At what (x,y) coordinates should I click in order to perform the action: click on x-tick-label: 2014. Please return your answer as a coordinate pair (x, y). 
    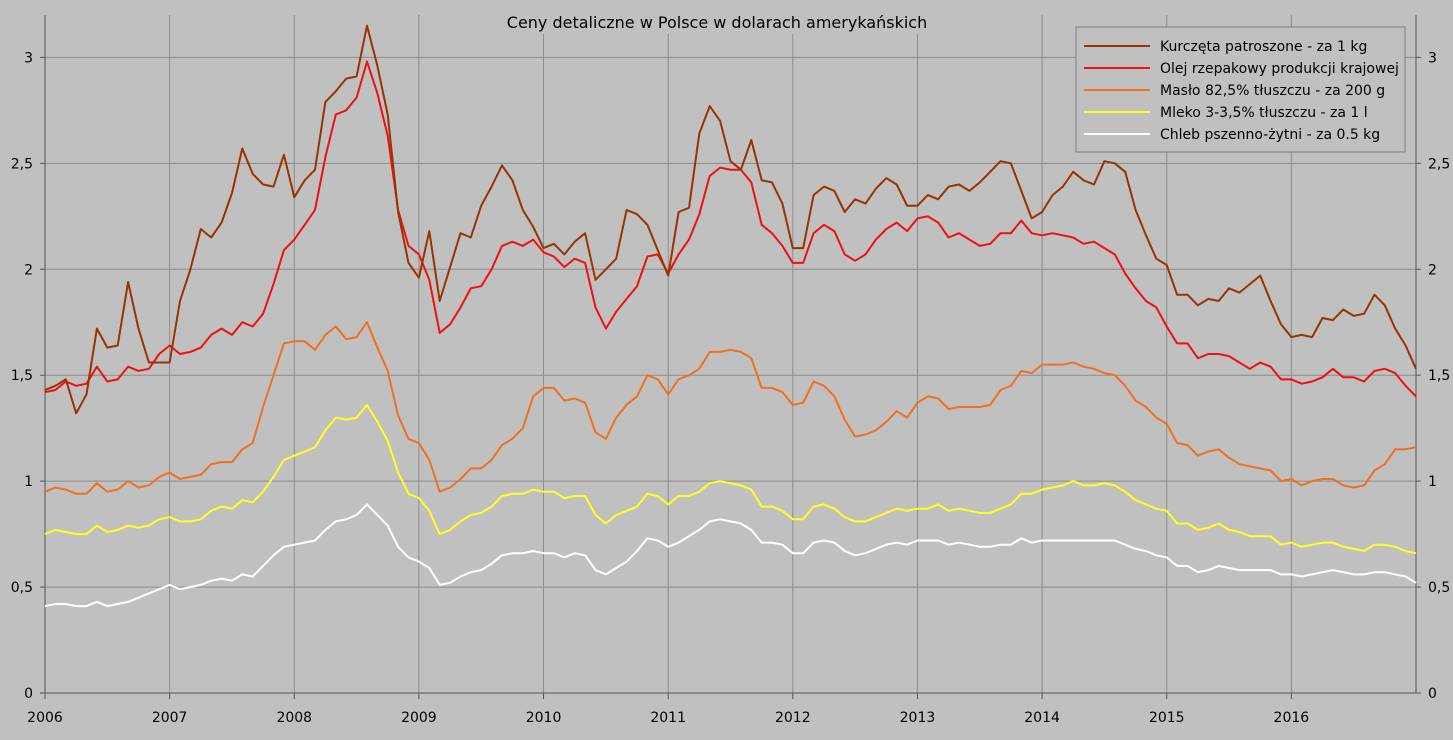
    Looking at the image, I should click on (1042, 718).